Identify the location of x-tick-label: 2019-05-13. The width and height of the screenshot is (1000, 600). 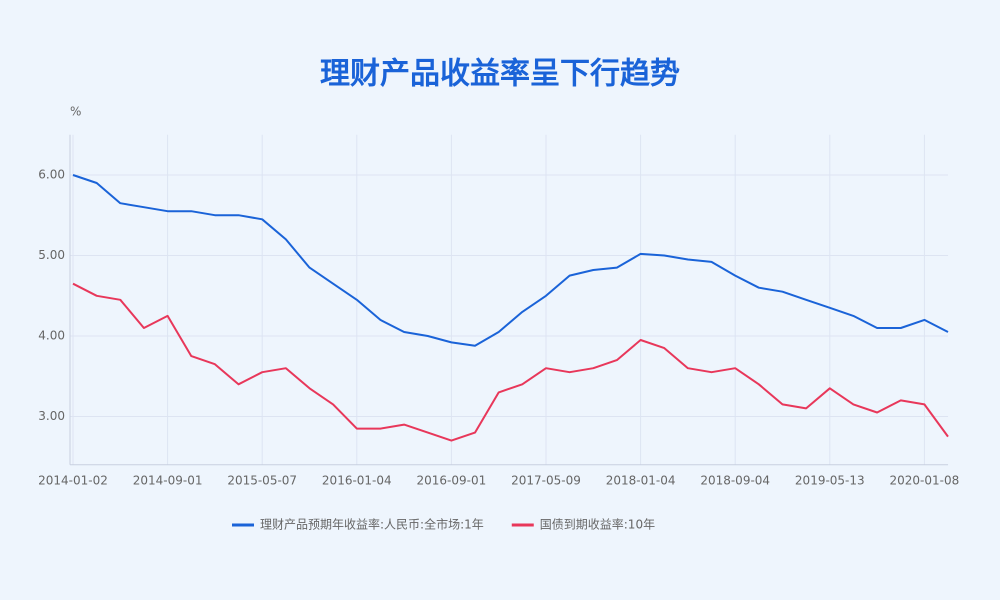
(830, 480).